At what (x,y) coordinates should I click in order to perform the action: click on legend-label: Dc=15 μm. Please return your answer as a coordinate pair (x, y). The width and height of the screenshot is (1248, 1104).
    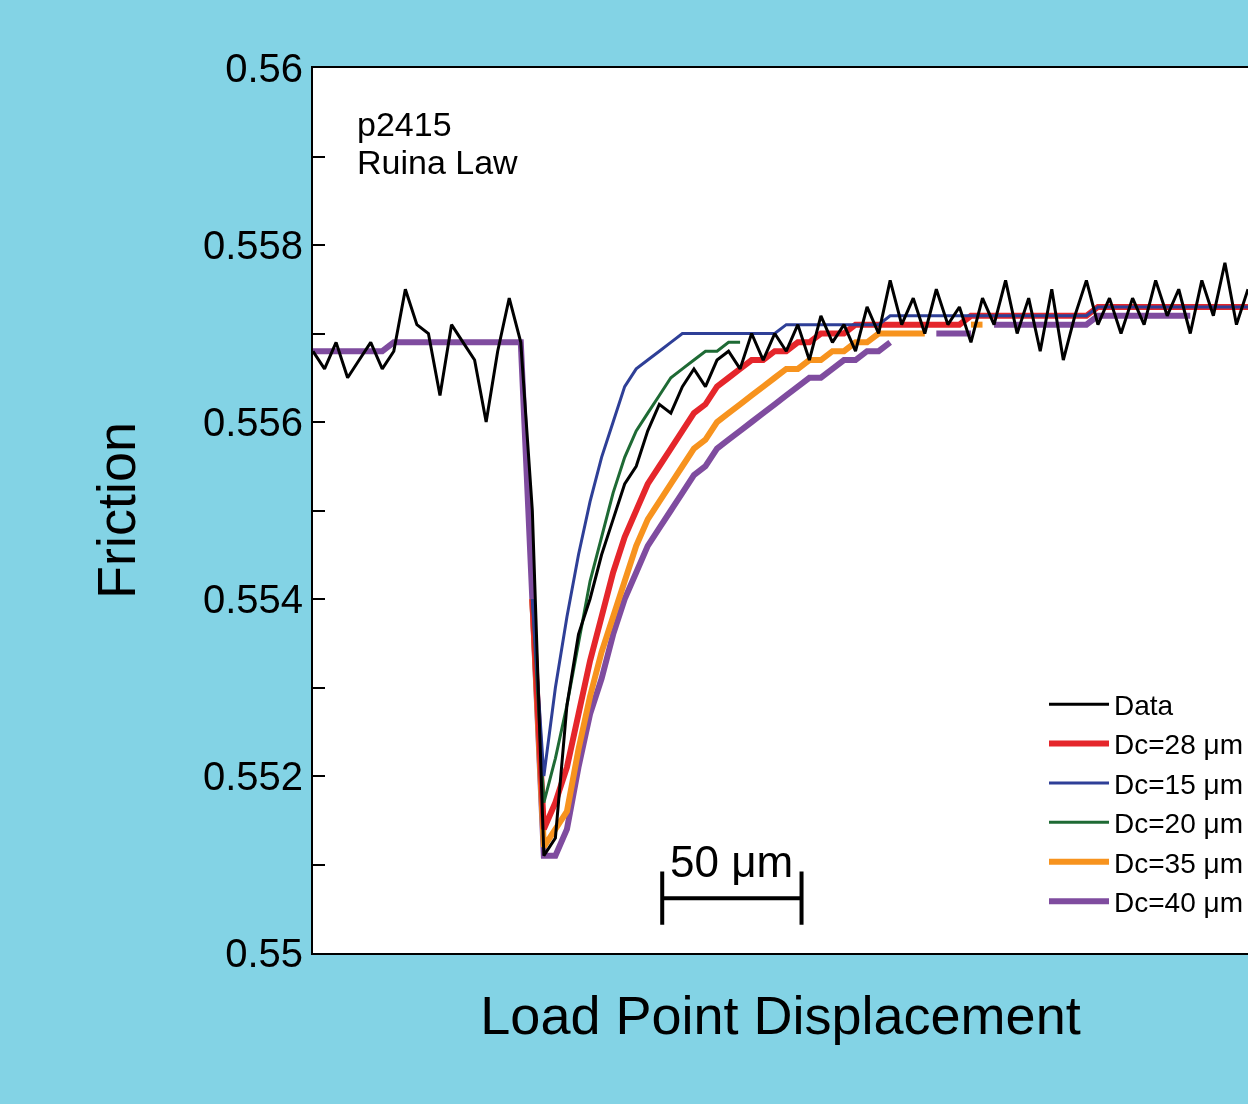
    Looking at the image, I should click on (1178, 784).